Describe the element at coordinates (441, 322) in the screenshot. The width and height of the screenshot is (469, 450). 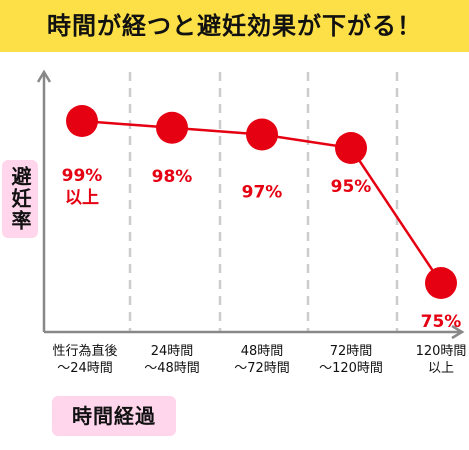
I see `data-label-5: 75%` at that location.